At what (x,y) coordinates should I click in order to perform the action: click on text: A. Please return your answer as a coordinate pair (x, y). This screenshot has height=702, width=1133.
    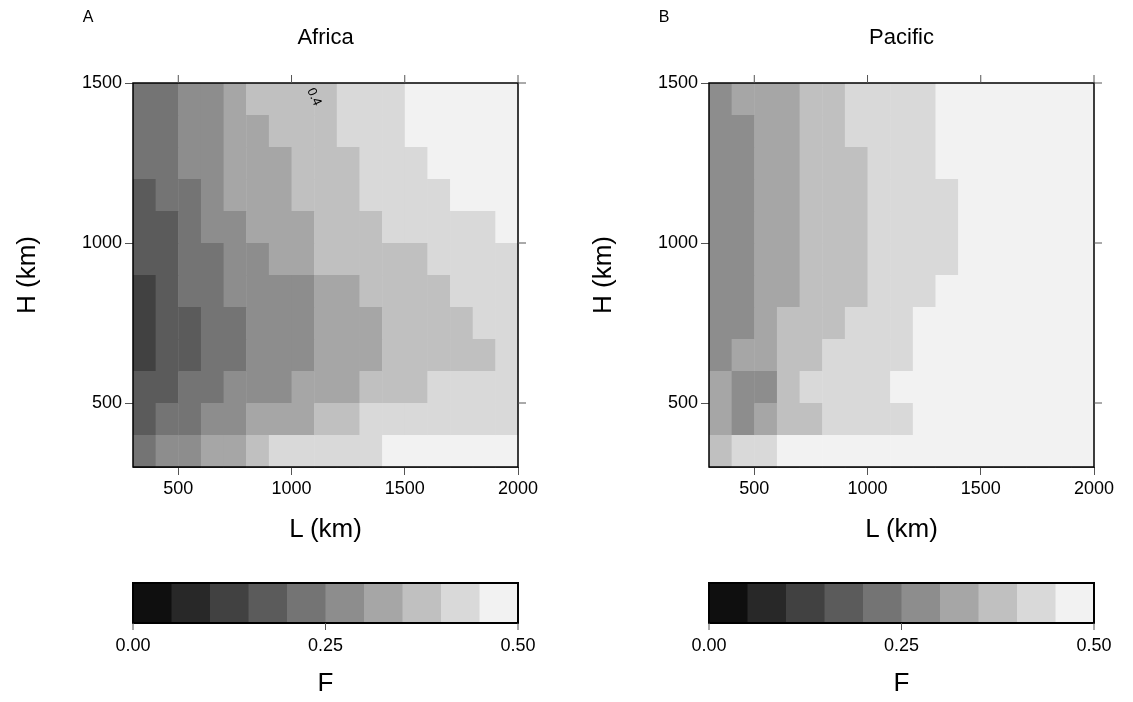
    Looking at the image, I should click on (88, 17).